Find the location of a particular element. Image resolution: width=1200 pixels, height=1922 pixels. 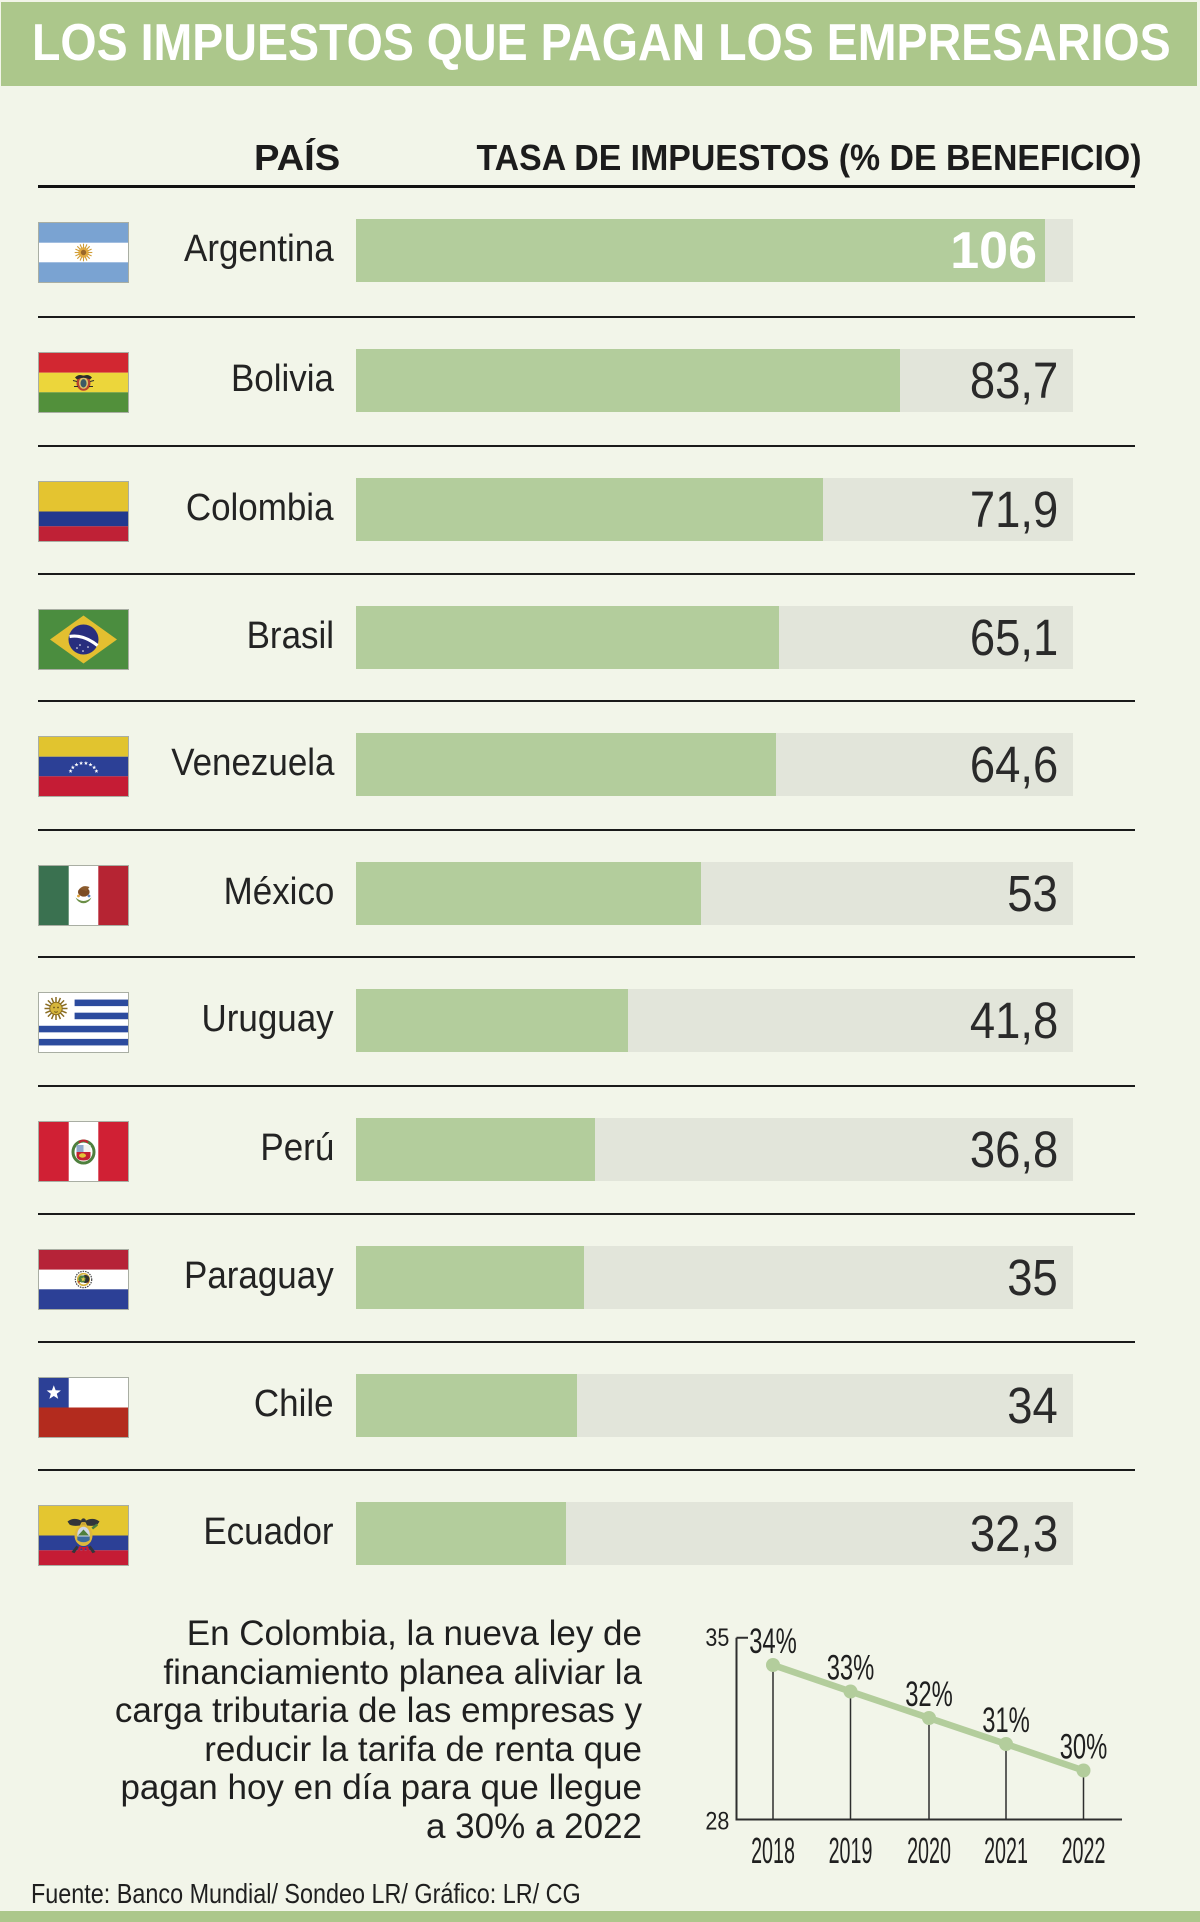

svg-text: 2022 is located at coordinates (1084, 1851).